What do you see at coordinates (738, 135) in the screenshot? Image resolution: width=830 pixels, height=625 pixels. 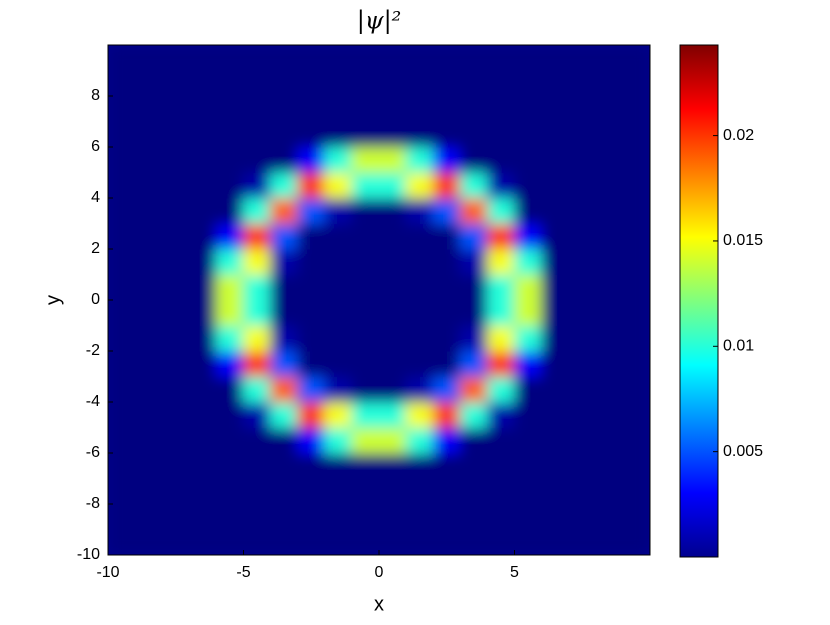 I see `colorbar-tick-label: 0.02` at bounding box center [738, 135].